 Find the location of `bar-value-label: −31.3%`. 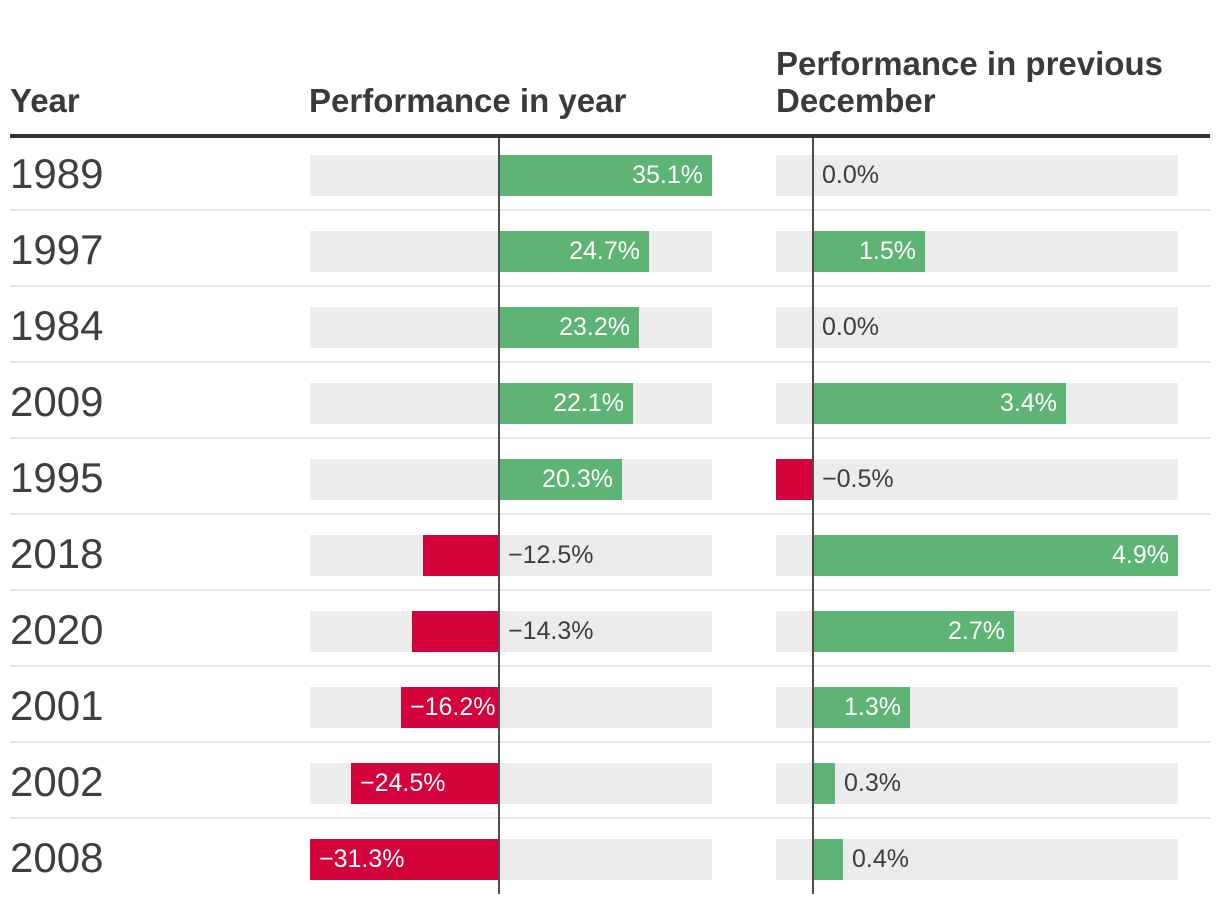

bar-value-label: −31.3% is located at coordinates (362, 859).